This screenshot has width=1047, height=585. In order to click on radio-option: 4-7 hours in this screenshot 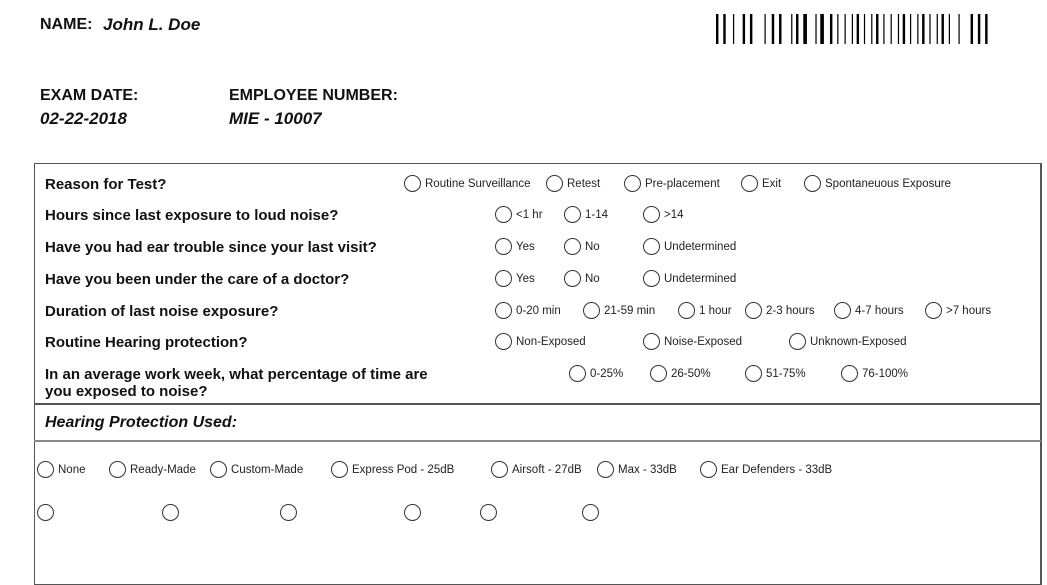, I will do `click(869, 310)`.